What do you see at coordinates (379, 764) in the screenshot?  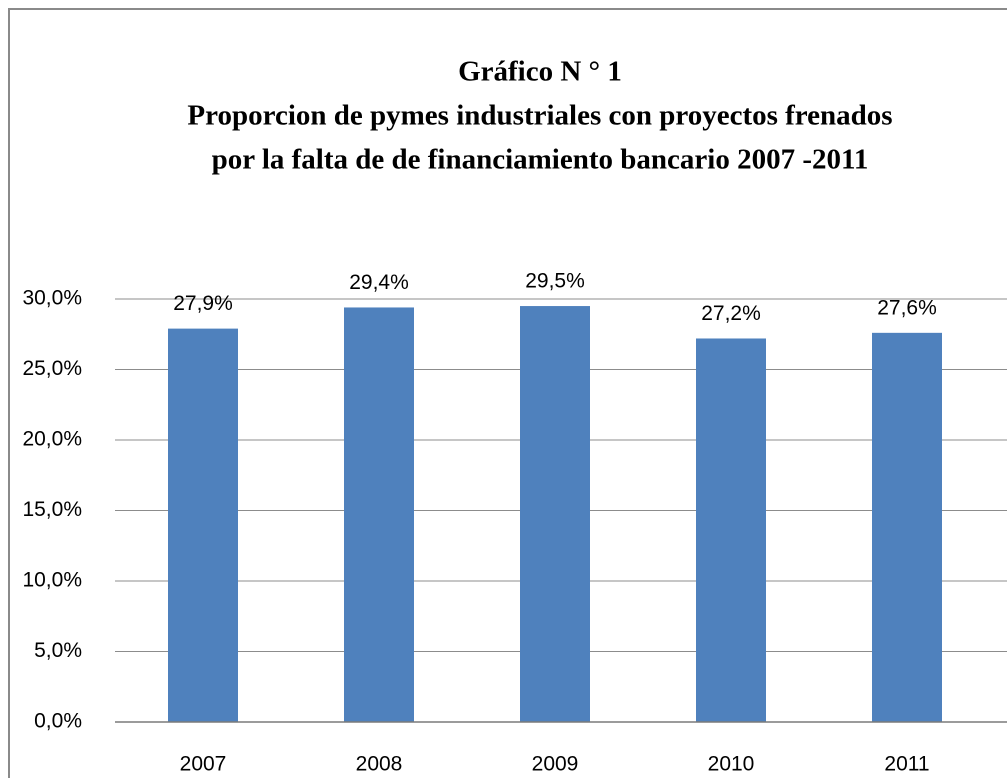 I see `x-tick-label: 2008` at bounding box center [379, 764].